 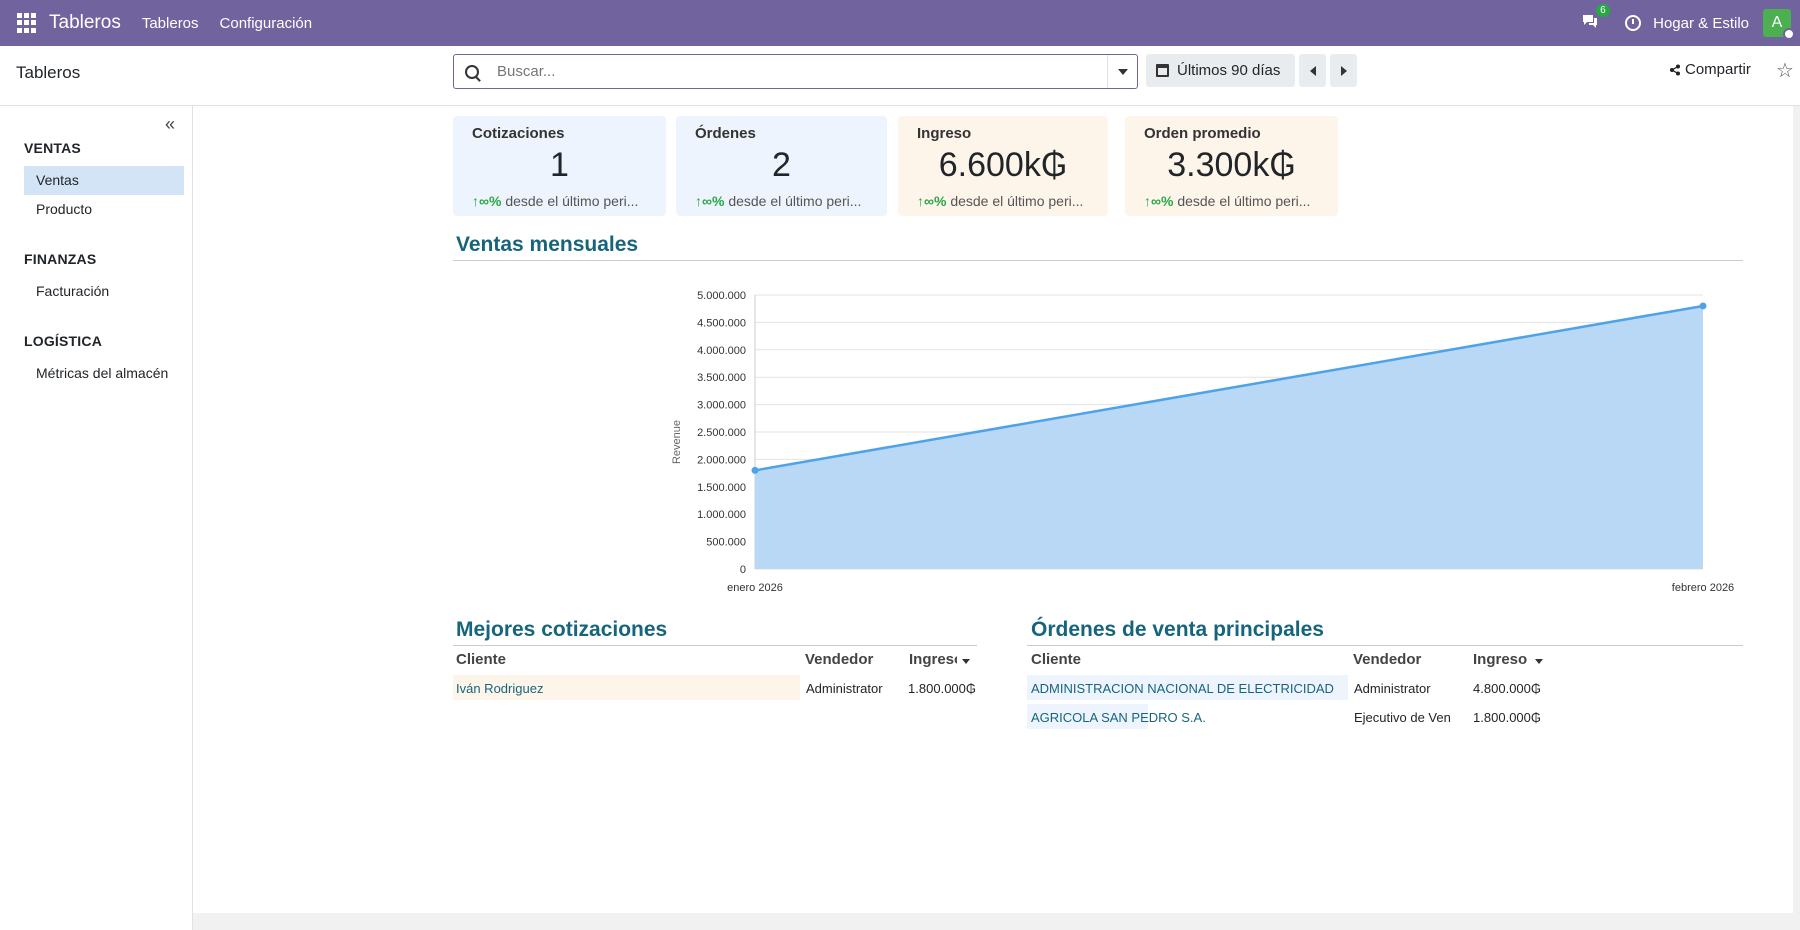 I want to click on date-filter-button: Últimos 90 días, so click(x=1220, y=70).